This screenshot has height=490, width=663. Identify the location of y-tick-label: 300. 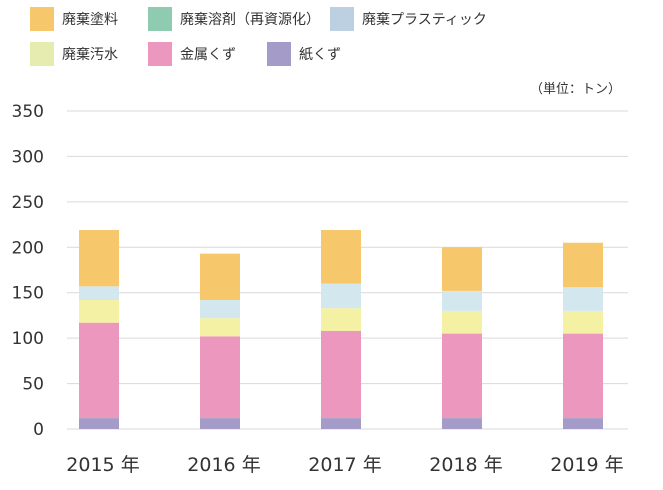
(28, 157).